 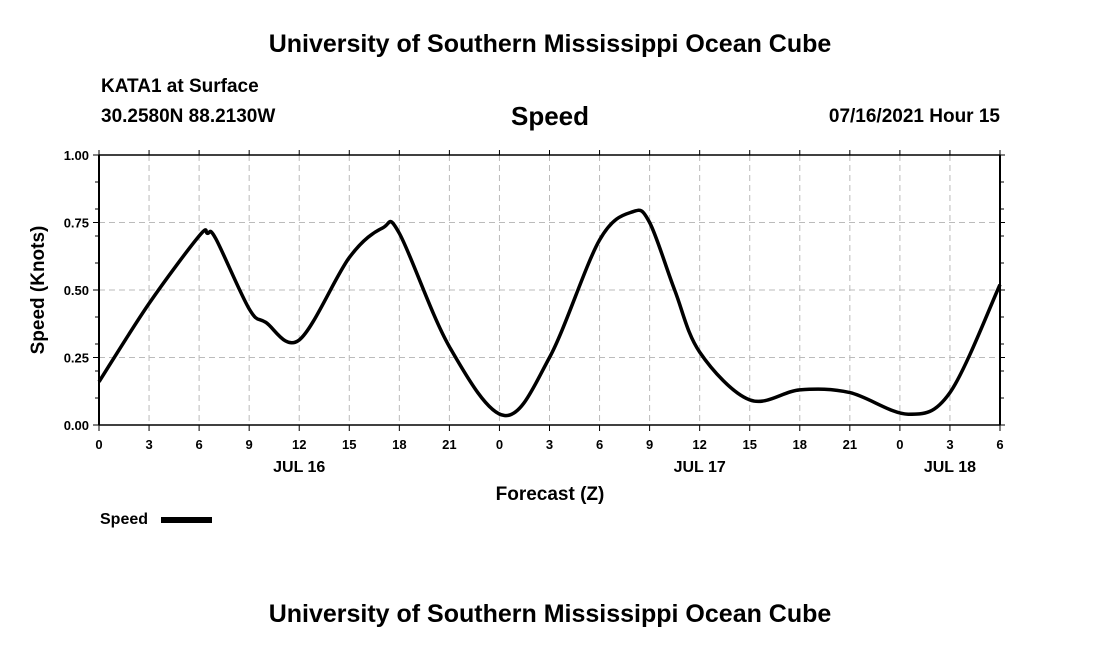 What do you see at coordinates (299, 467) in the screenshot?
I see `date-label: JUL 16` at bounding box center [299, 467].